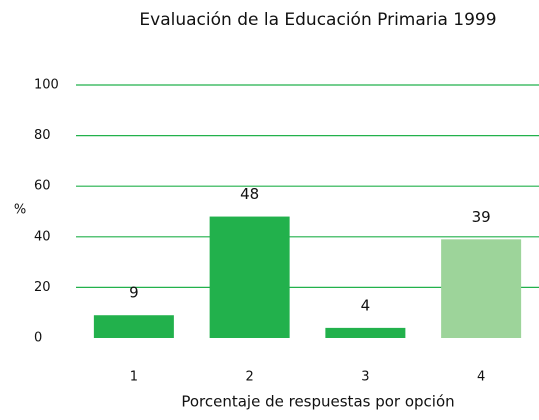 This screenshot has width=539, height=420. What do you see at coordinates (317, 402) in the screenshot?
I see `x-axis-label: Porcentaje de respuestas por opción` at bounding box center [317, 402].